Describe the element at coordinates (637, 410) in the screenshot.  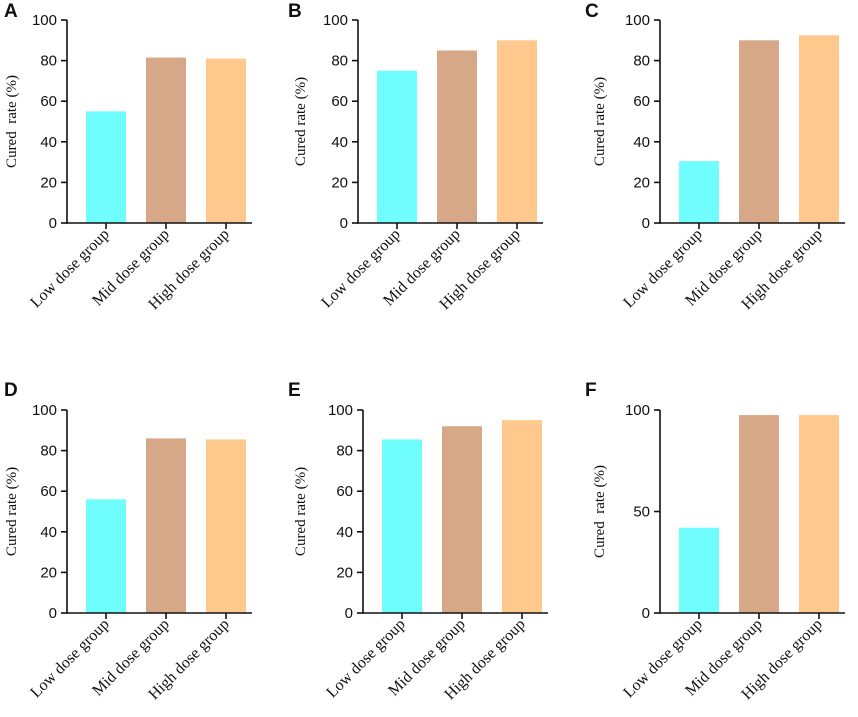
I see `chart-f-y-tick-label: 100` at that location.